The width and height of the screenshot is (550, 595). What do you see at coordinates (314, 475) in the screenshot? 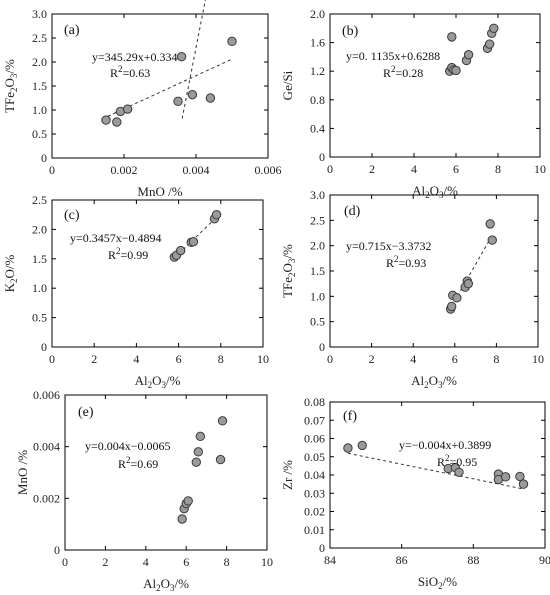
I see `y-tick-label: 0.04` at bounding box center [314, 475].